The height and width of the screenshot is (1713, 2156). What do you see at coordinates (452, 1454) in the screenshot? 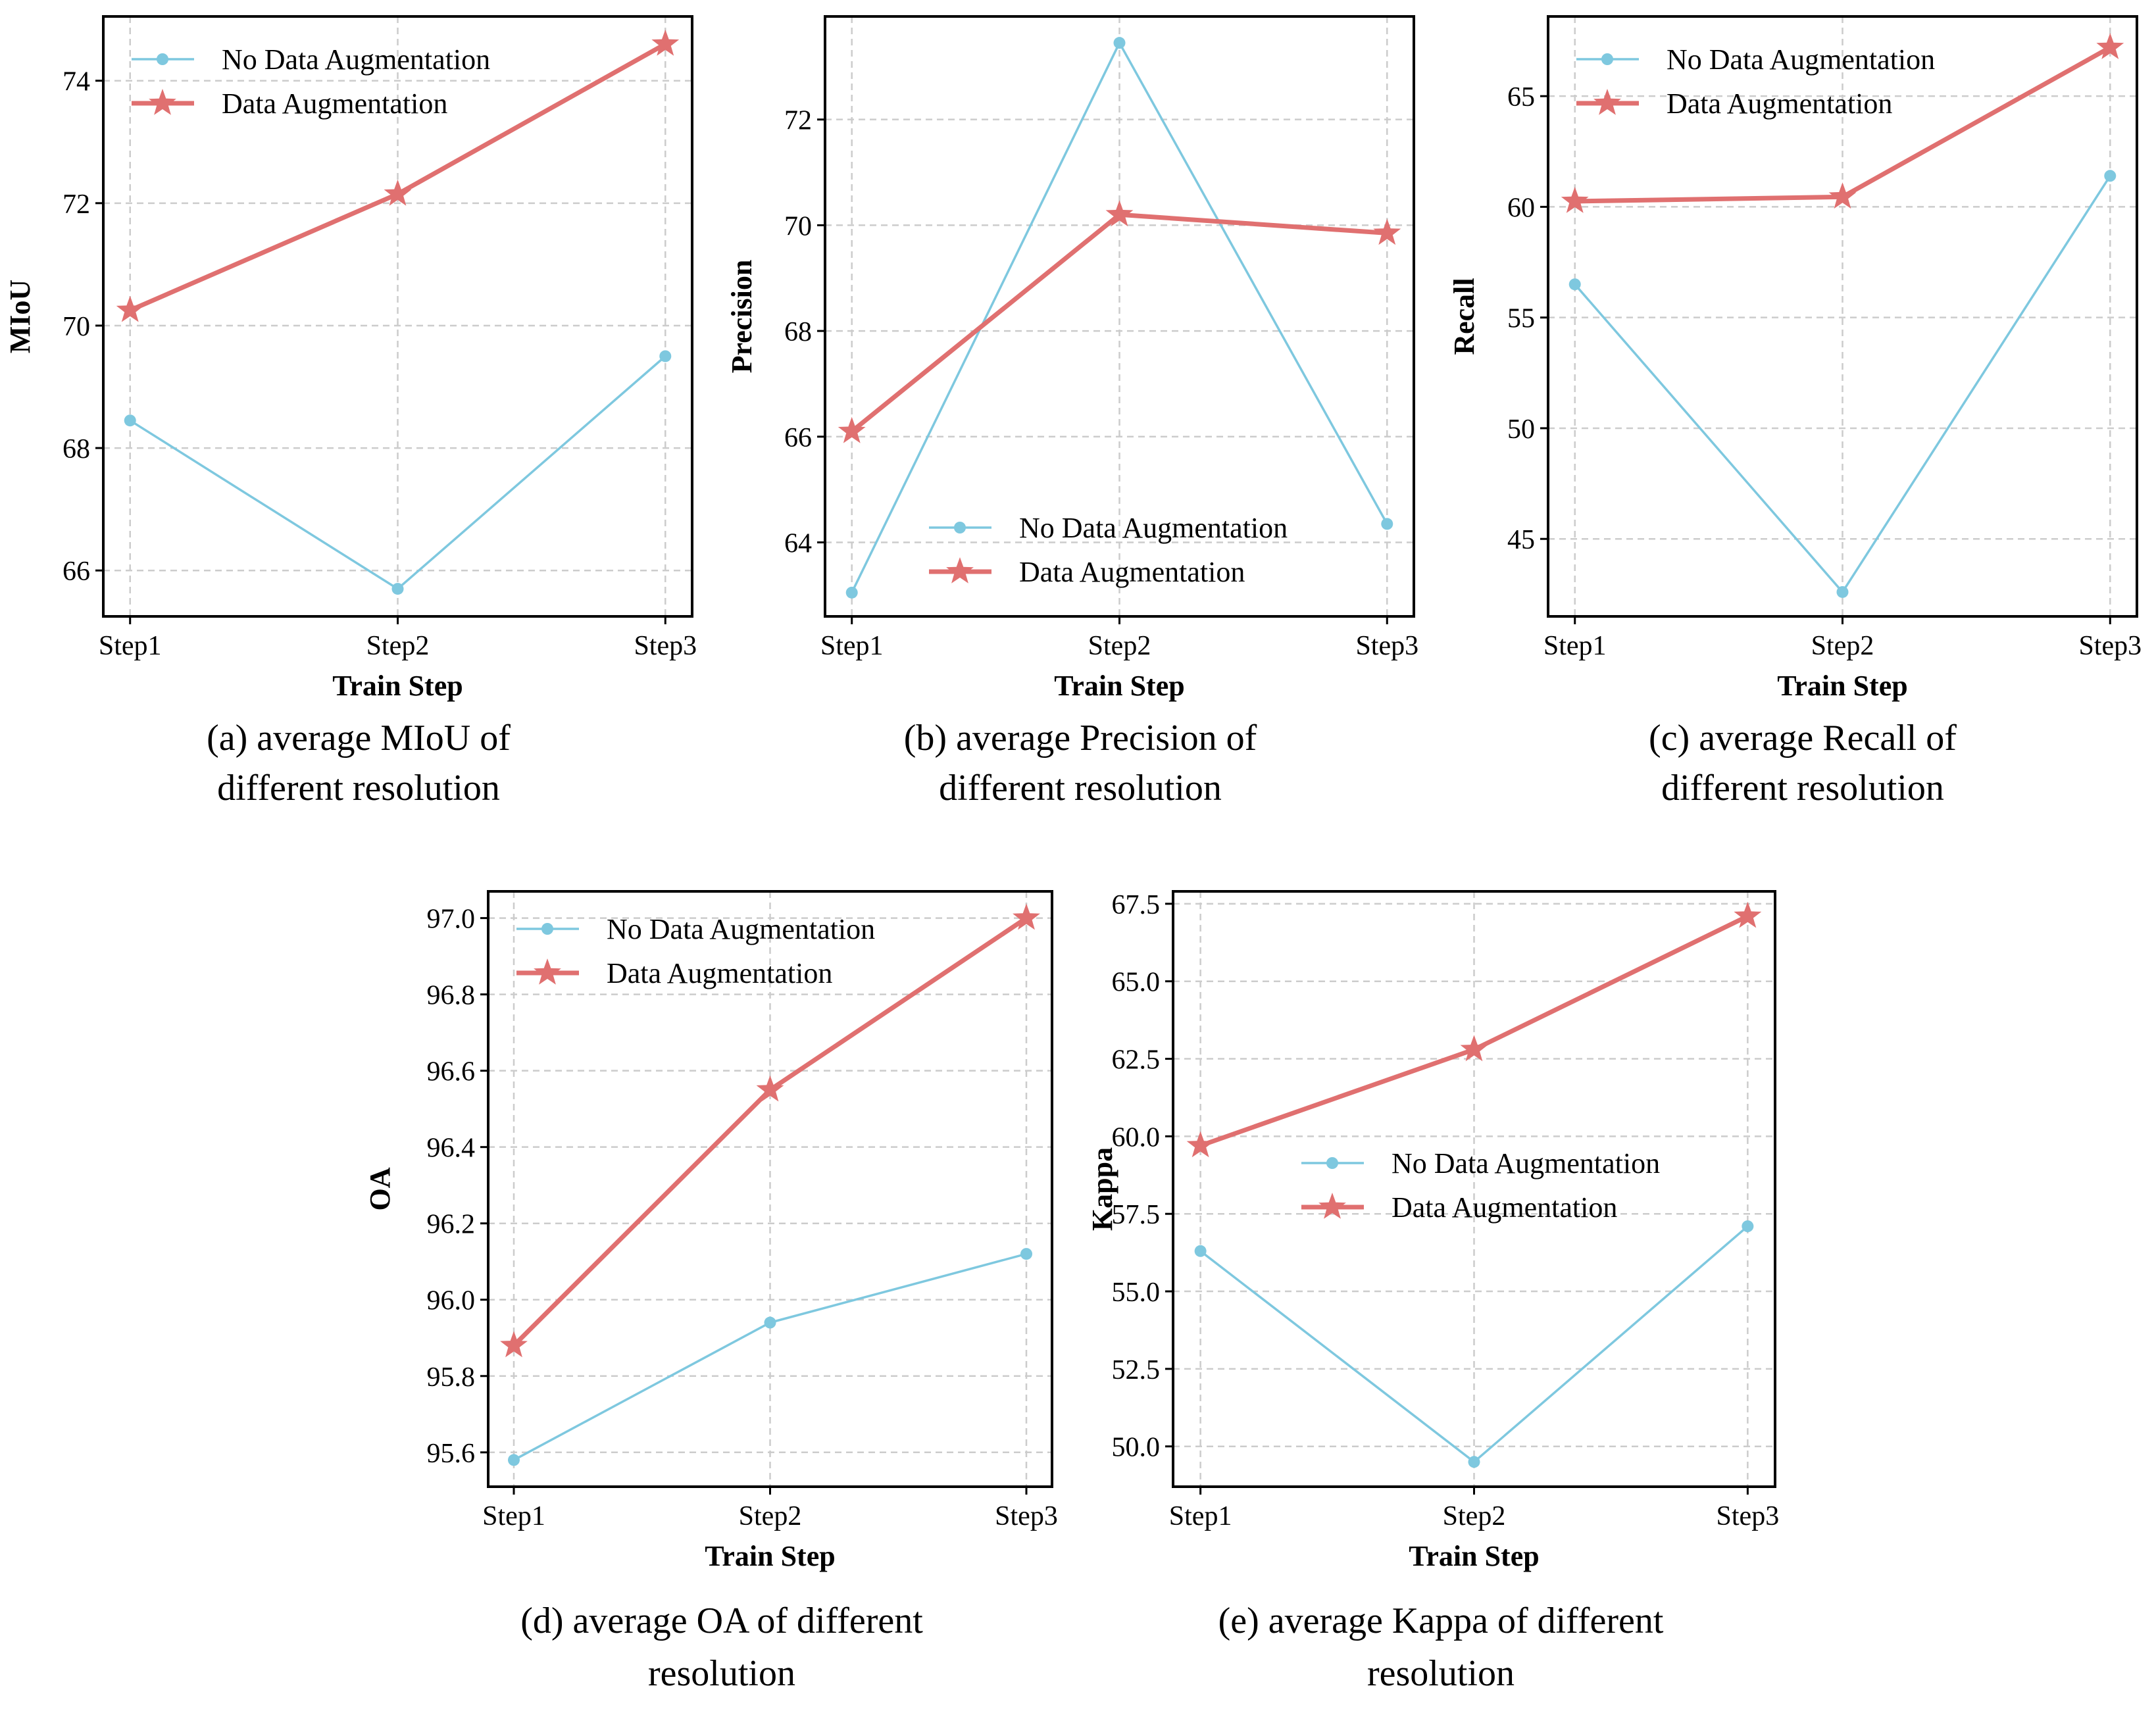
I see `y-tick-label: 95.6` at bounding box center [452, 1454].